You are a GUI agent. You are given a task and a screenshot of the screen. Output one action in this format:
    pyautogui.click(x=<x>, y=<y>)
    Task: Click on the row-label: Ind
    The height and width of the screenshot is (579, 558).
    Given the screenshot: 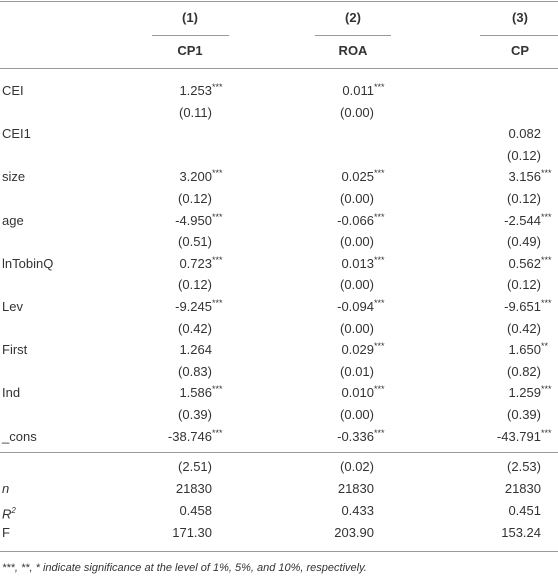 What is the action you would take?
    pyautogui.click(x=11, y=393)
    